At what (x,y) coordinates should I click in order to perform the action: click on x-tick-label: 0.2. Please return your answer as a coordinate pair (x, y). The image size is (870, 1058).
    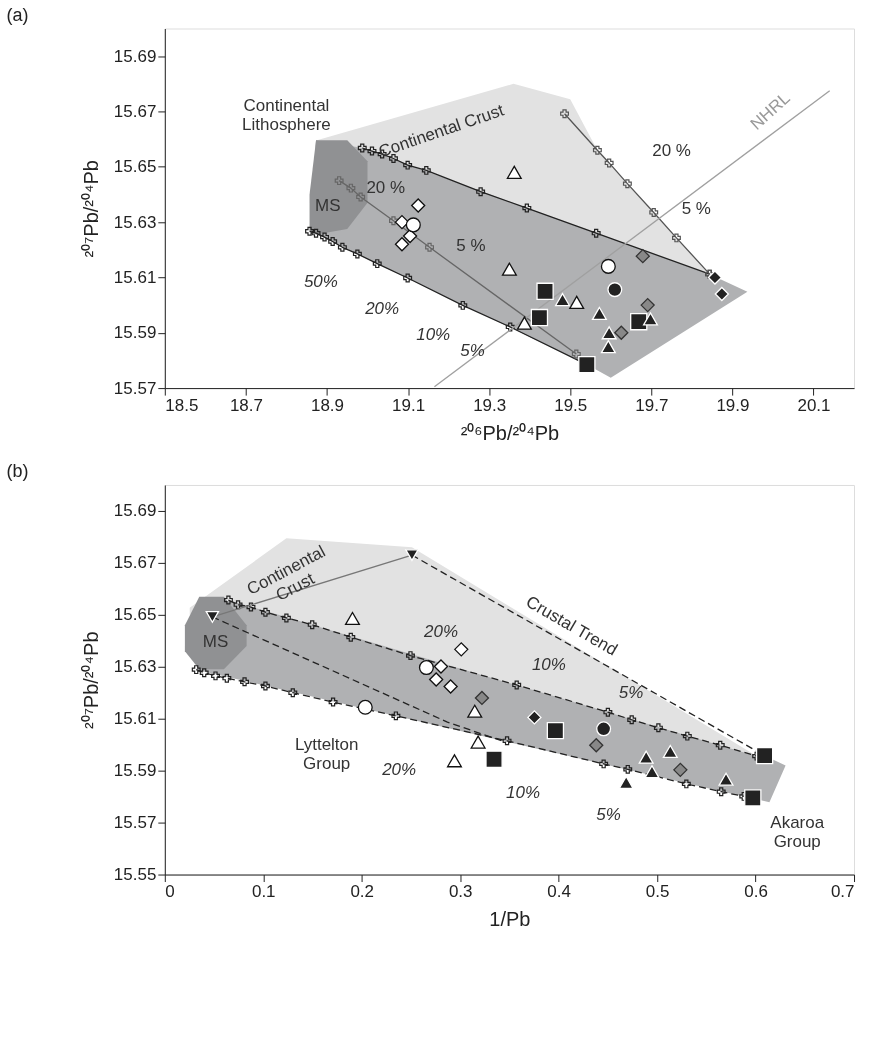
    Looking at the image, I should click on (362, 892).